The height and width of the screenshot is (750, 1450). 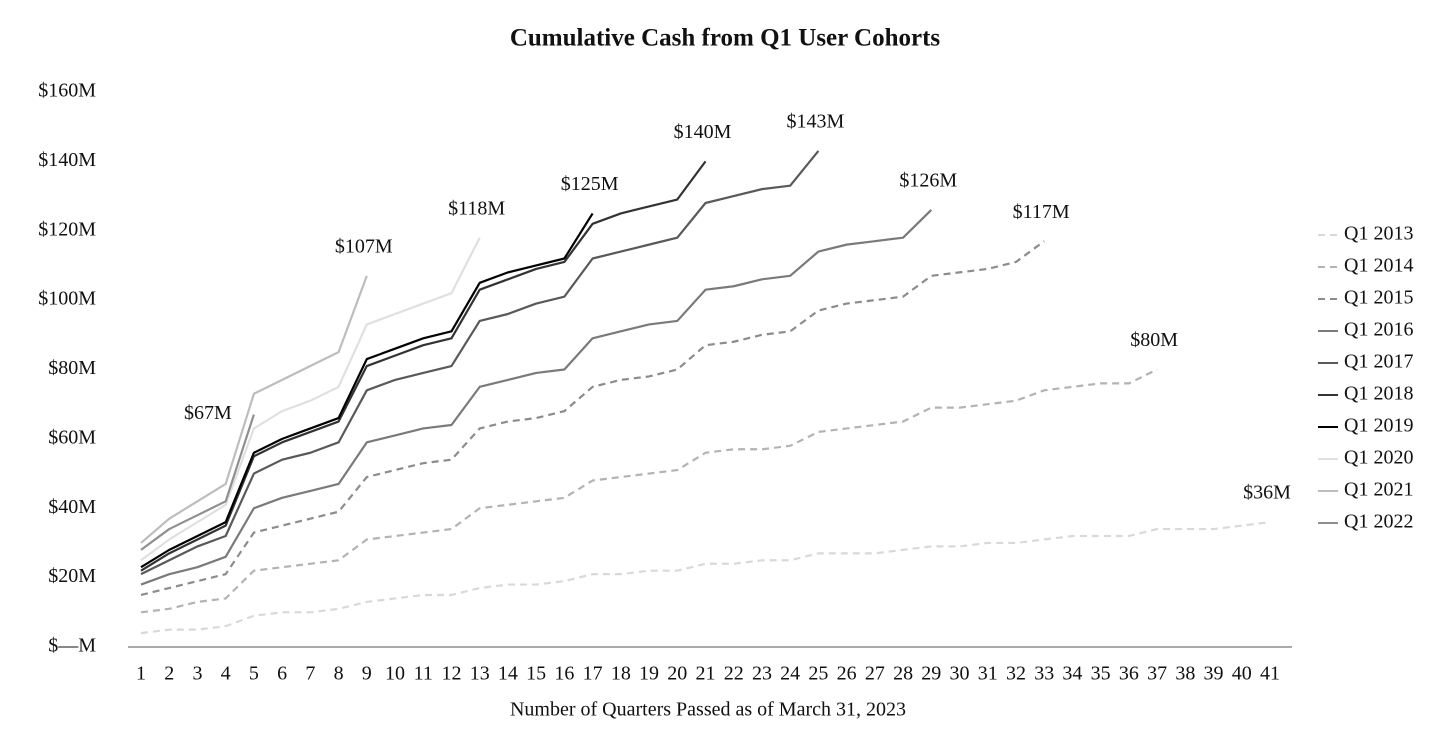 I want to click on y-tick-label: $160M, so click(x=67, y=91).